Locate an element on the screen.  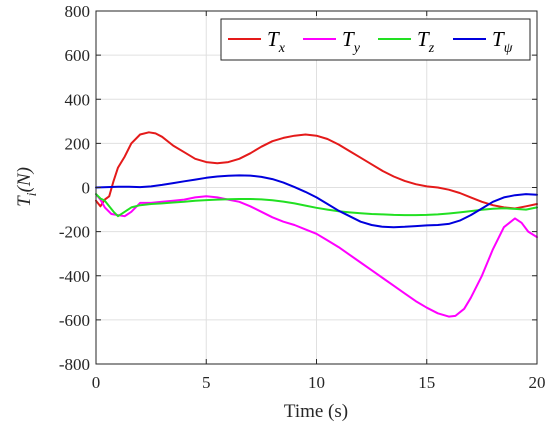
legend-label-sub: ψ is located at coordinates (508, 48).